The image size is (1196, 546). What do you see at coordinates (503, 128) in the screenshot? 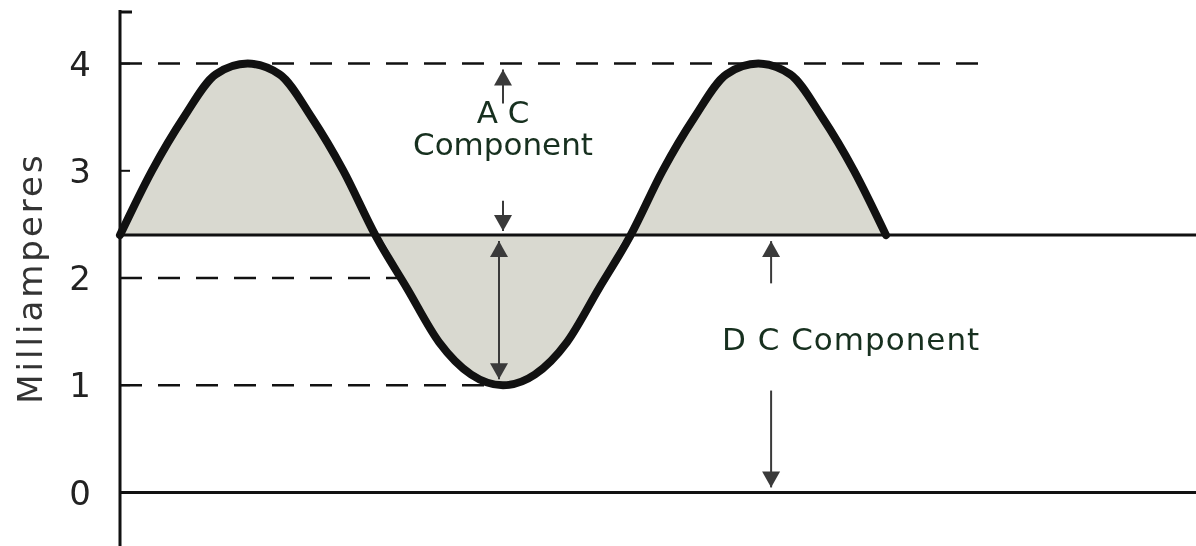
I see `annotation: A C Component` at bounding box center [503, 128].